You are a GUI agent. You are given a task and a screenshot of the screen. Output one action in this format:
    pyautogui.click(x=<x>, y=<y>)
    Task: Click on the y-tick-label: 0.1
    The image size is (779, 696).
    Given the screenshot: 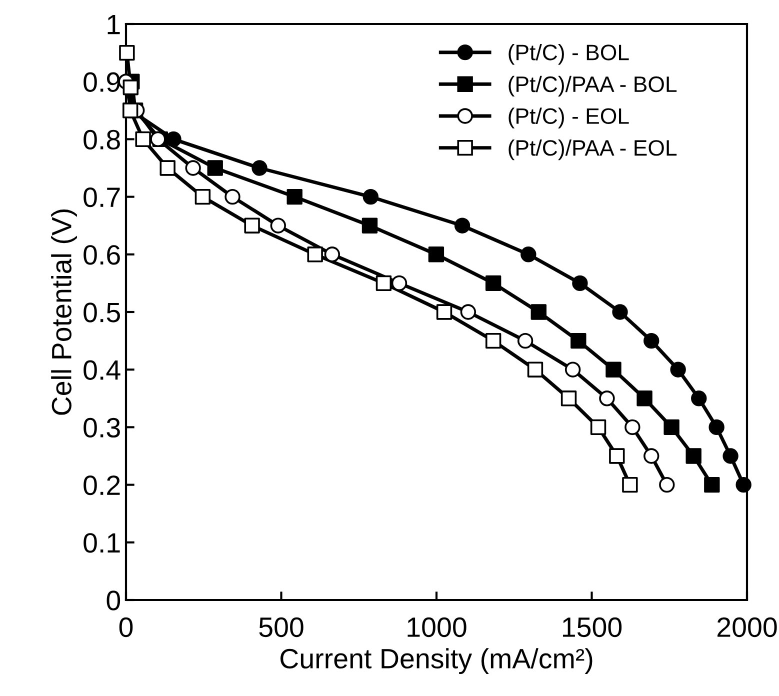 What is the action you would take?
    pyautogui.click(x=102, y=543)
    